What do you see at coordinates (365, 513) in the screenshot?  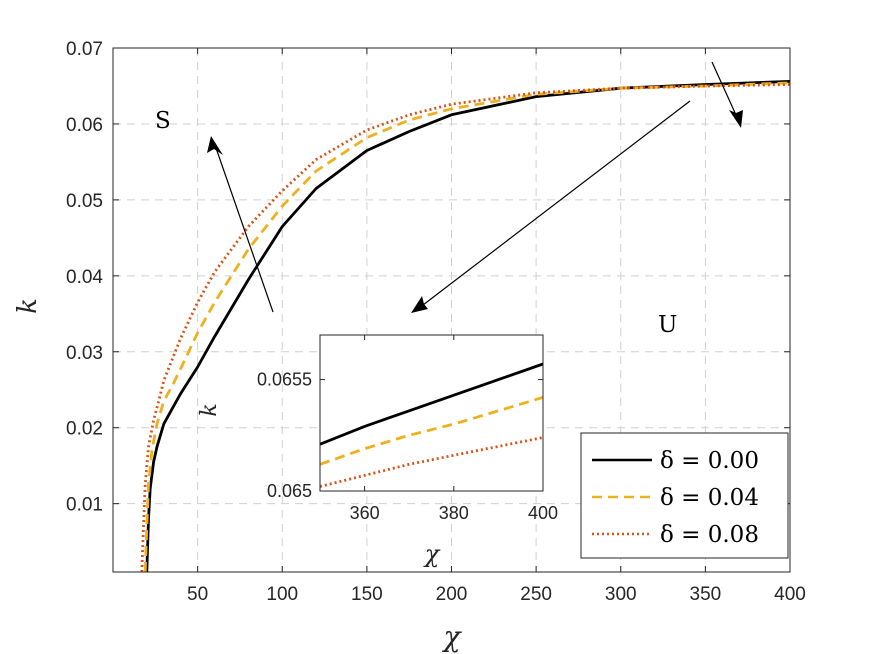 I see `inset-x-tick-label-0: 360` at bounding box center [365, 513].